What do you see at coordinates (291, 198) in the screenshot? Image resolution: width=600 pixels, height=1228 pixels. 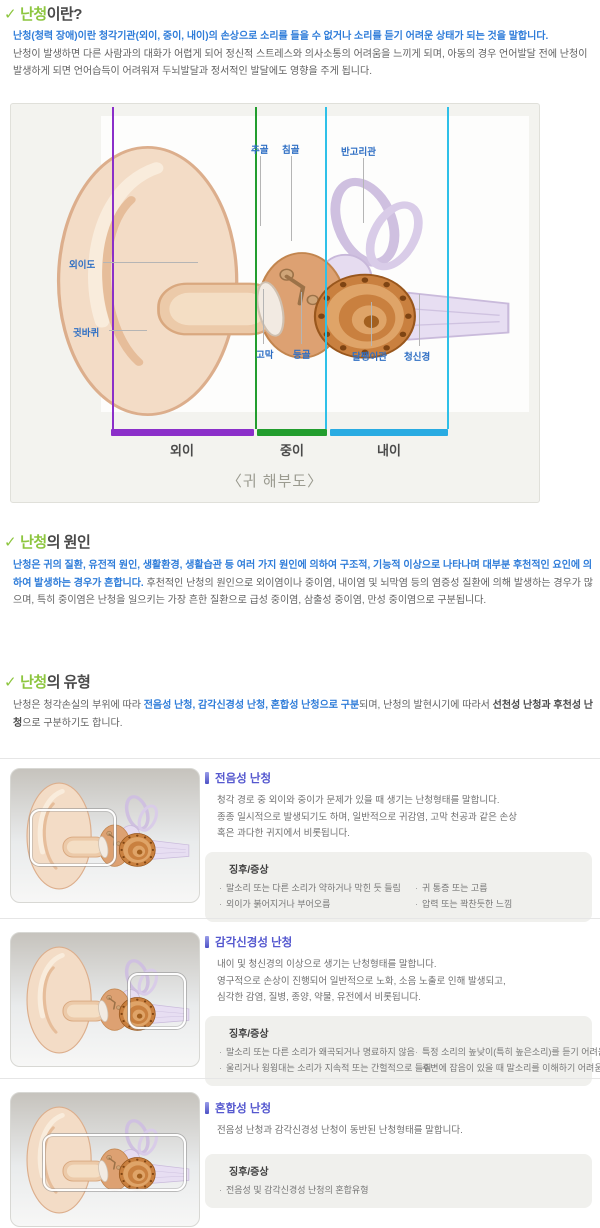 I see `incus-leader-line` at bounding box center [291, 198].